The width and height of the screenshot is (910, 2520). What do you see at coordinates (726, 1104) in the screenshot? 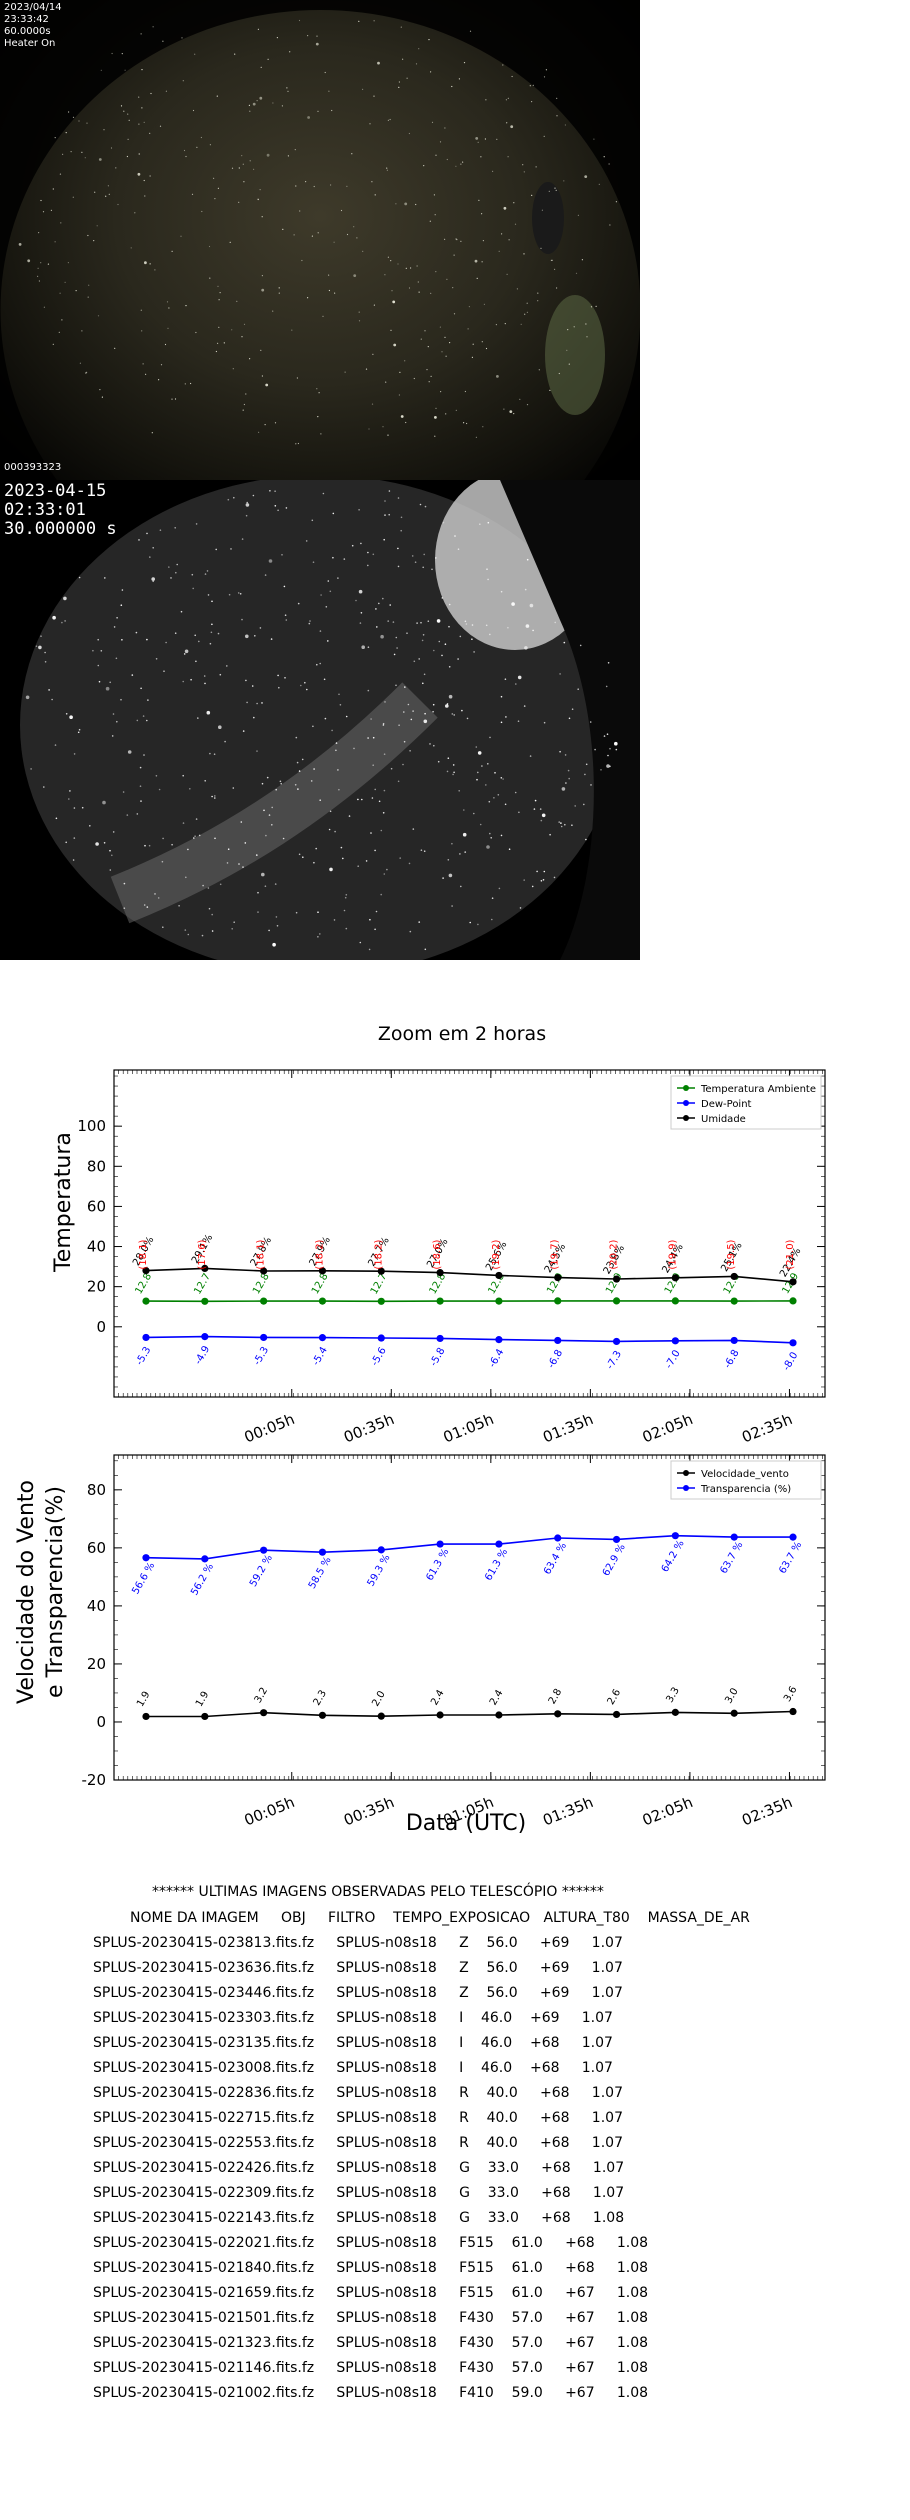
I see `legend-label: Dew-Point` at bounding box center [726, 1104].